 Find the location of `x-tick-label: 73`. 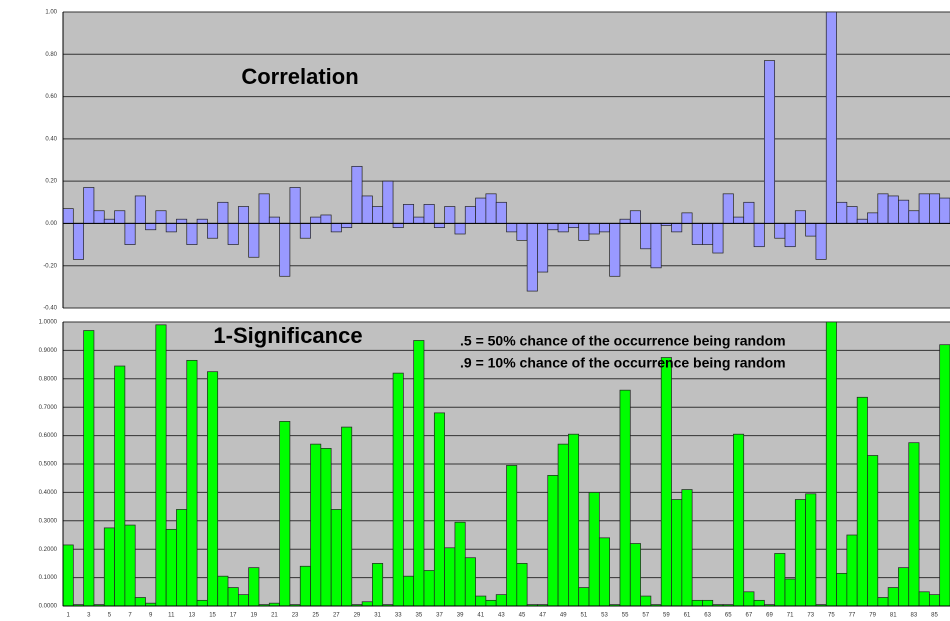

x-tick-label: 73 is located at coordinates (810, 616).